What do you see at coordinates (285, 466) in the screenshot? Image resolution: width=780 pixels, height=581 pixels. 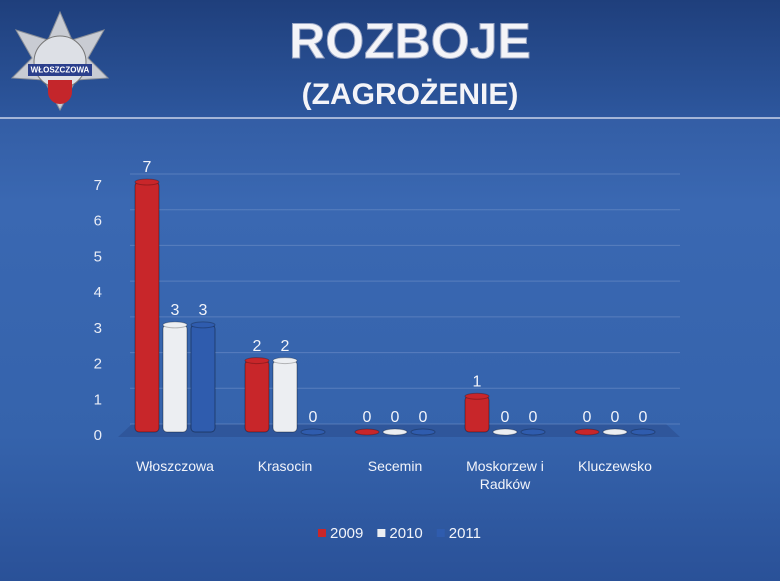 I see `x-tick-label: Krasocin` at bounding box center [285, 466].